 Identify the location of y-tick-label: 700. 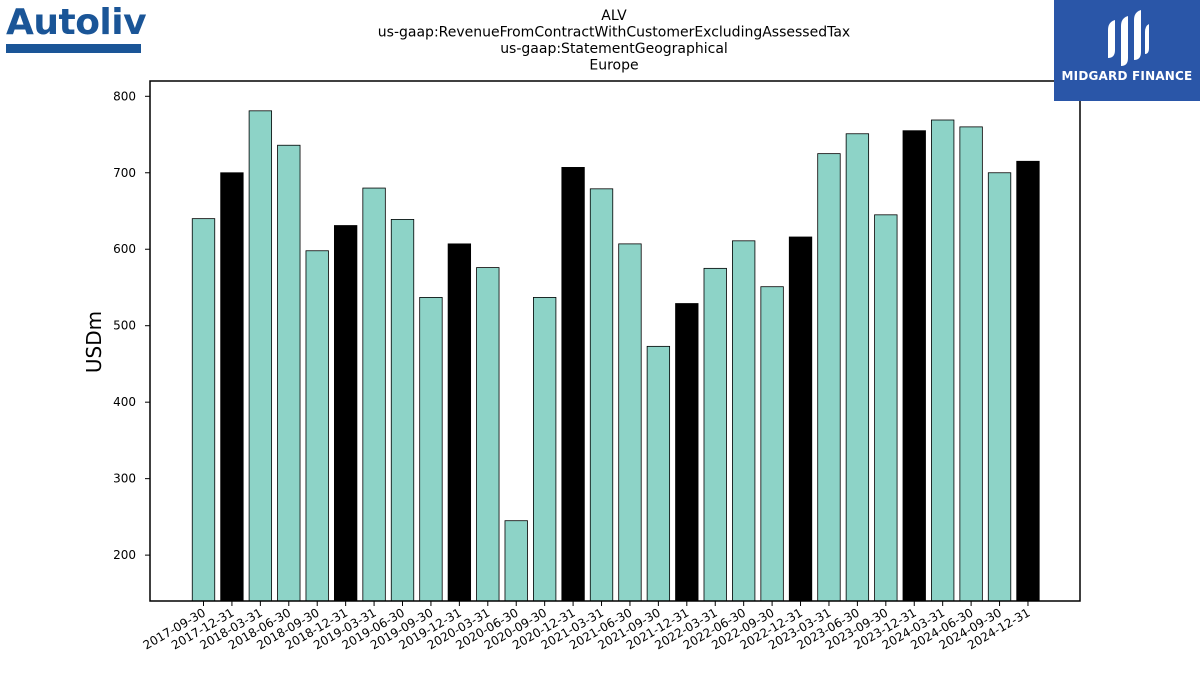
(124, 173).